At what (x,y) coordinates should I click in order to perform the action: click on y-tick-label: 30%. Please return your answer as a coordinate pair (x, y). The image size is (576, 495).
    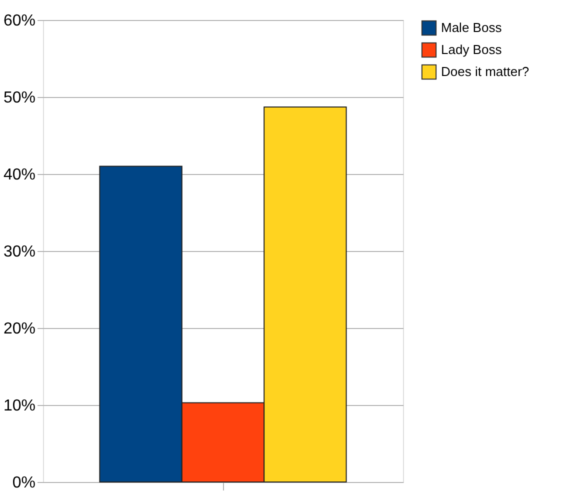
    Looking at the image, I should click on (19, 252).